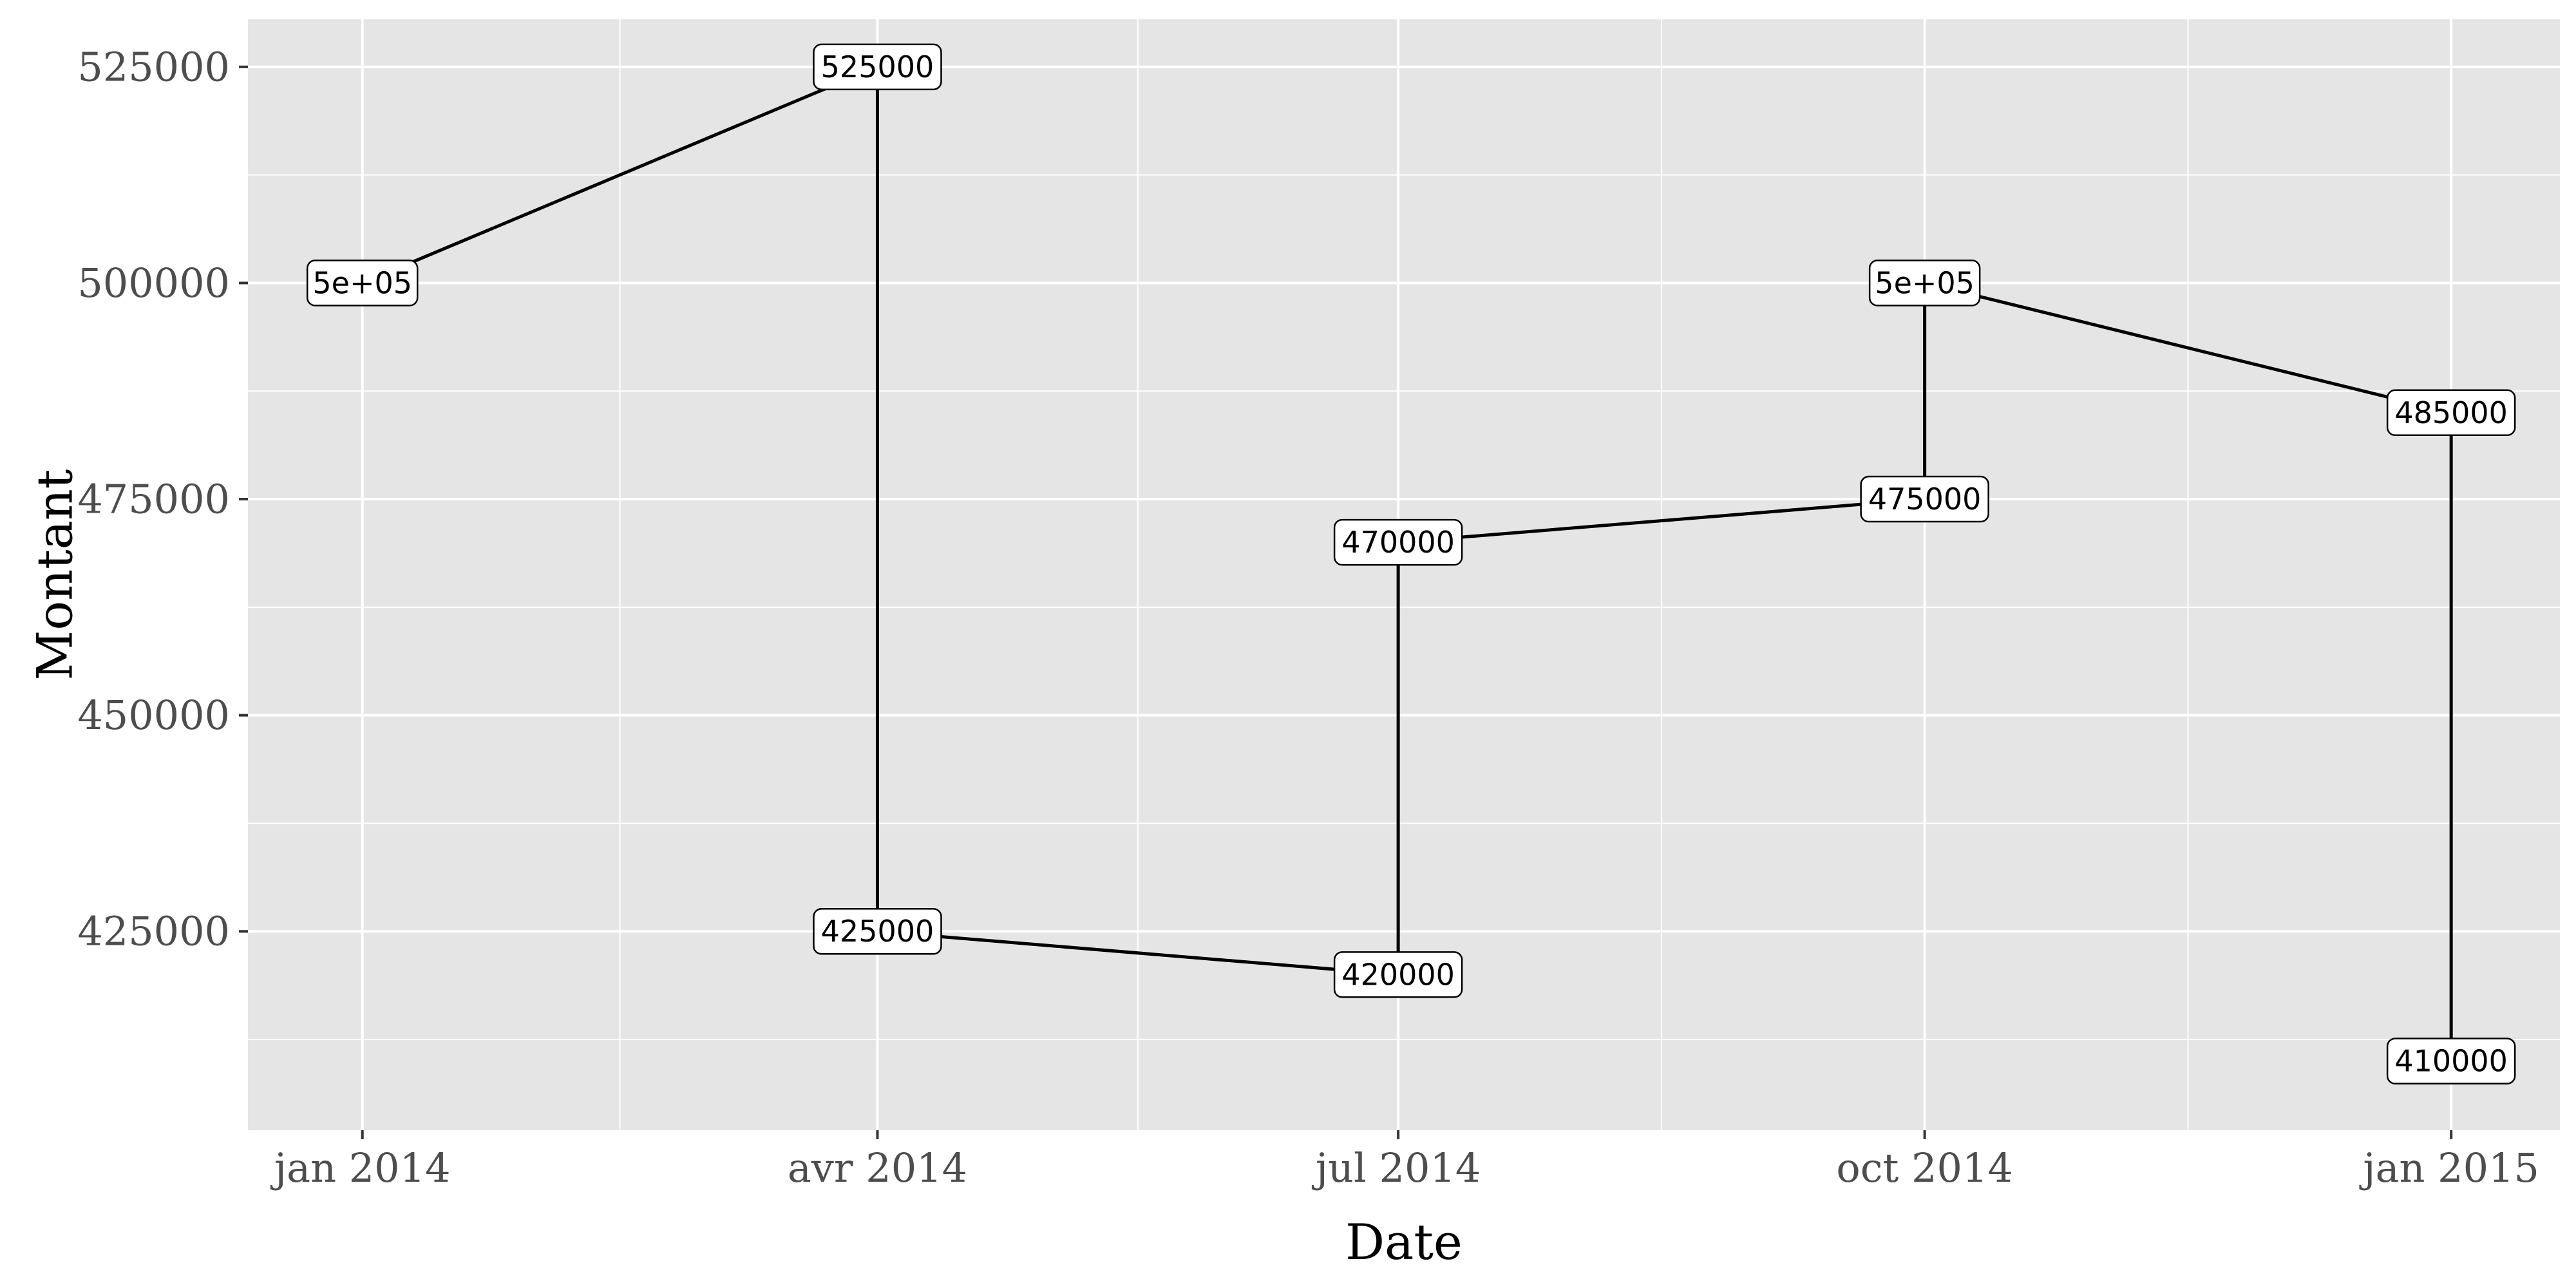 This screenshot has width=2576, height=1288. What do you see at coordinates (55, 575) in the screenshot?
I see `y-axis-title: Montant` at bounding box center [55, 575].